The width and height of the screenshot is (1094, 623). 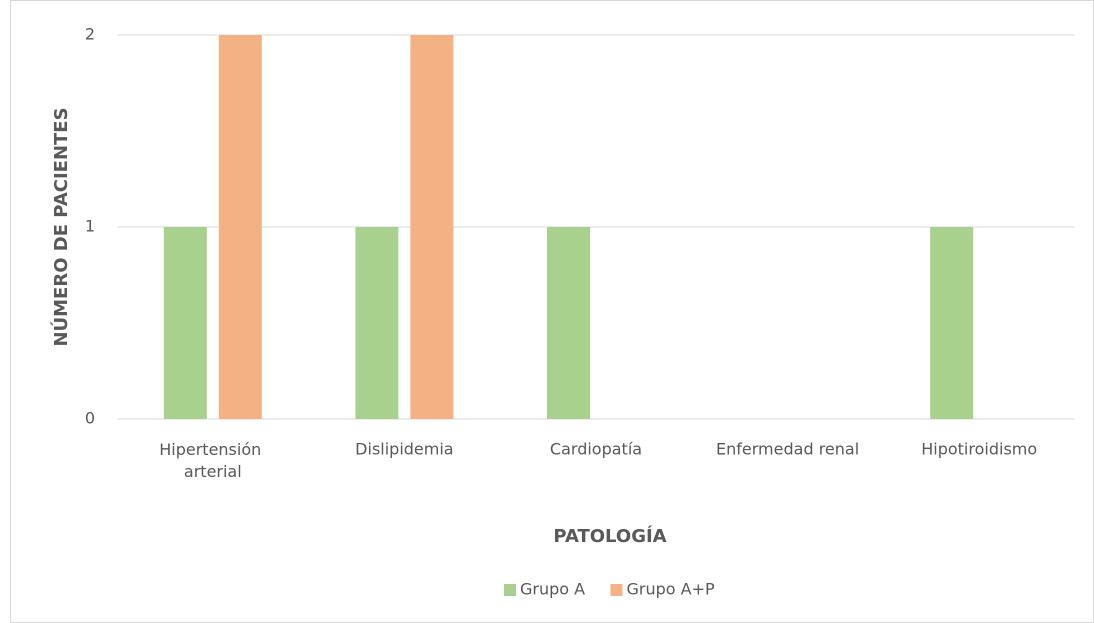 What do you see at coordinates (61, 226) in the screenshot?
I see `y-axis-title: NÚMERO DE PACIENTES` at bounding box center [61, 226].